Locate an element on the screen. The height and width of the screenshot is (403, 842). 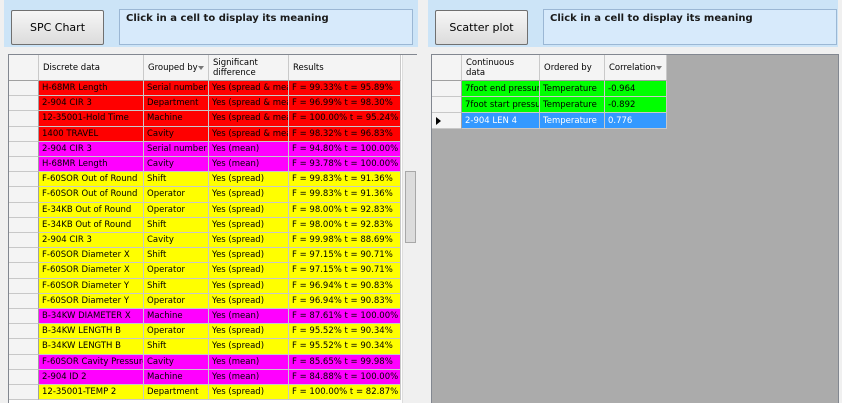
grid-cell: F = 93.78% t = 100.00% is located at coordinates (345, 165).